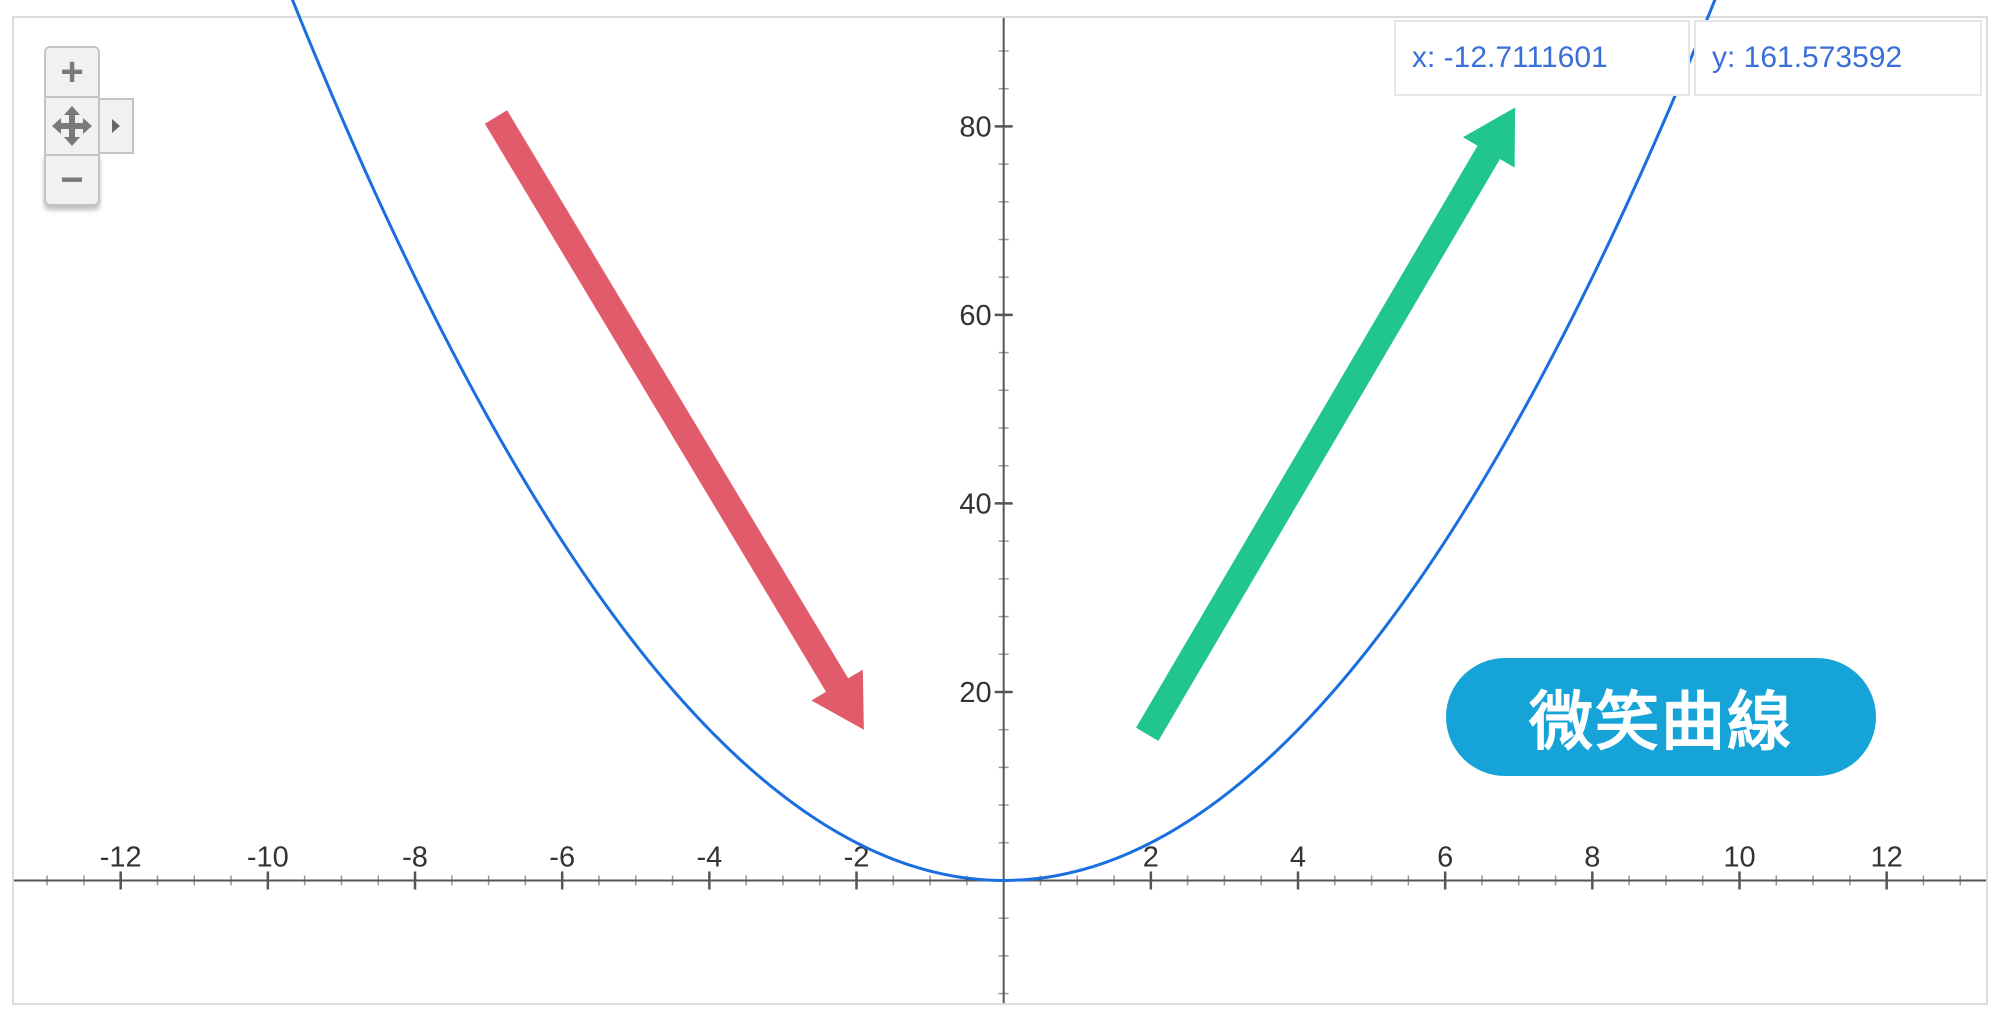  What do you see at coordinates (1151, 857) in the screenshot?
I see `x-tick-label: 2` at bounding box center [1151, 857].